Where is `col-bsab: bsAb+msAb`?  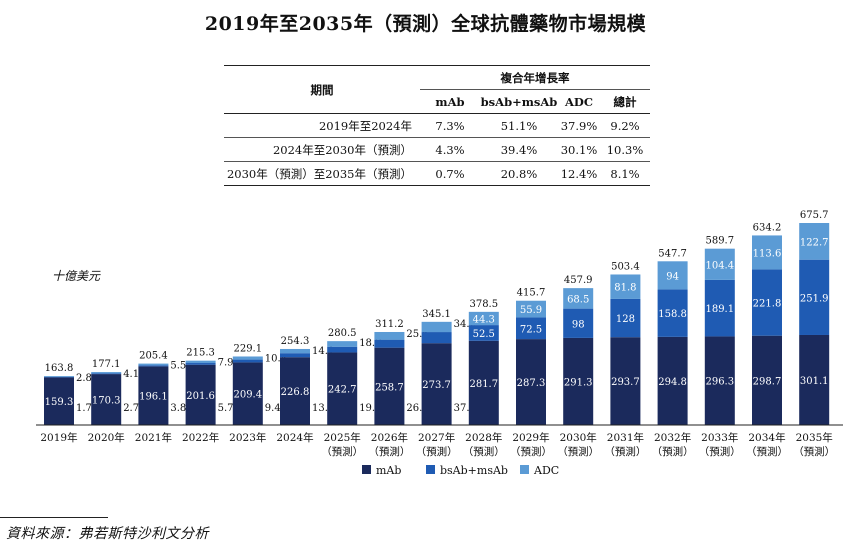 col-bsab: bsAb+msAb is located at coordinates (519, 101).